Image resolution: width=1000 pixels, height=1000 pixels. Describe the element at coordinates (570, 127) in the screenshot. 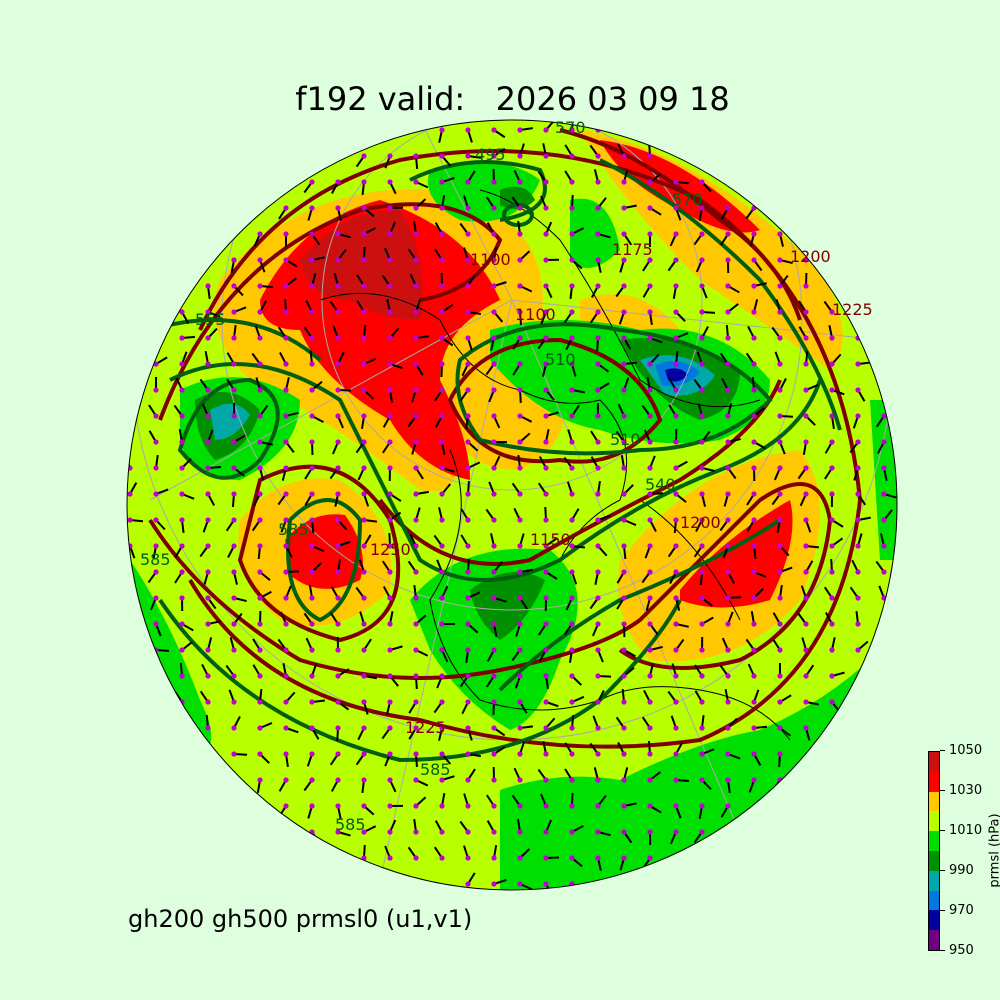

I see `gh500-label: 570` at that location.